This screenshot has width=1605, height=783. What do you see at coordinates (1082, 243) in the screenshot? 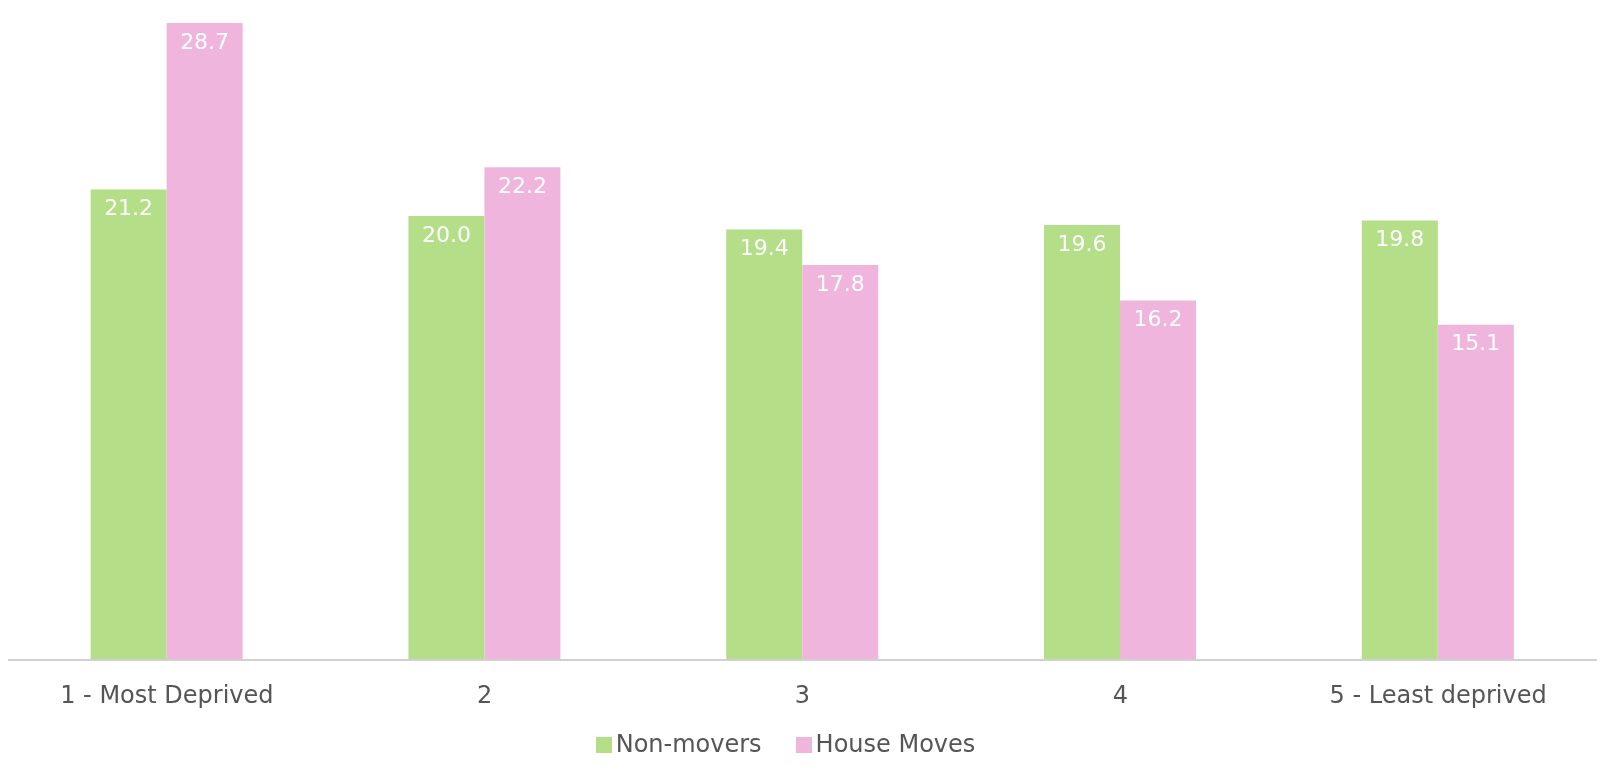
I see `data-label: 19.6` at bounding box center [1082, 243].